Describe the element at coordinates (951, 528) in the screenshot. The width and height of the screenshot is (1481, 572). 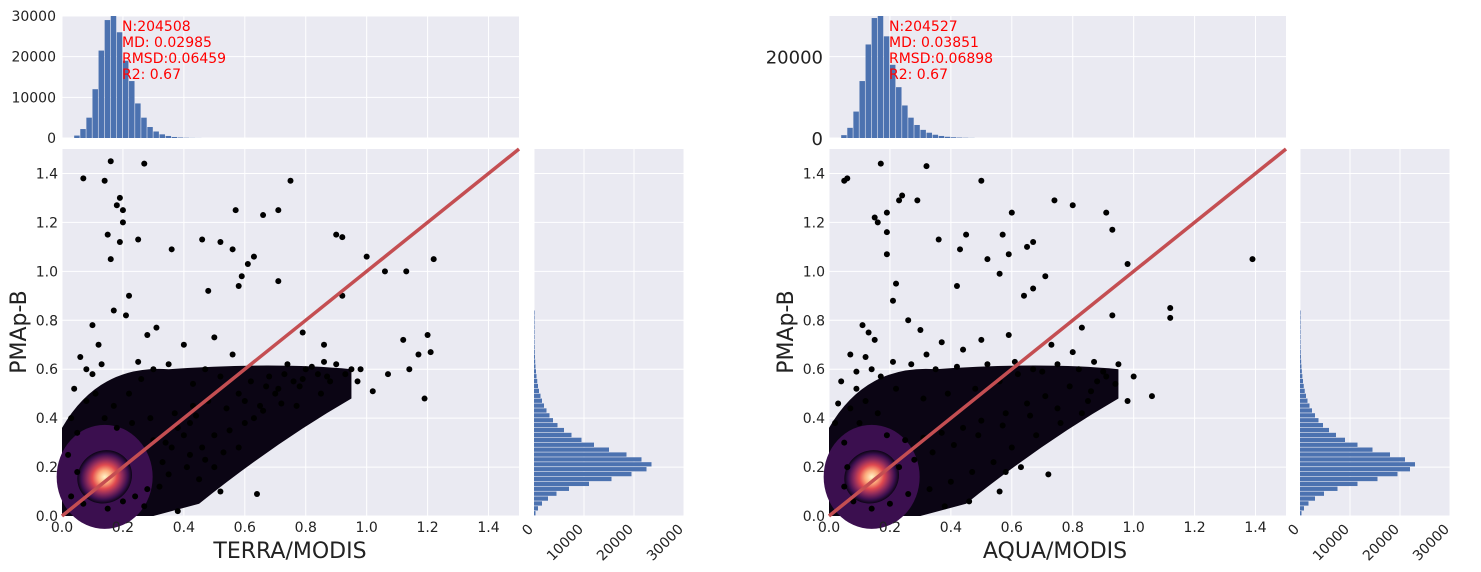
I see `x-tick-label: 0.4` at that location.